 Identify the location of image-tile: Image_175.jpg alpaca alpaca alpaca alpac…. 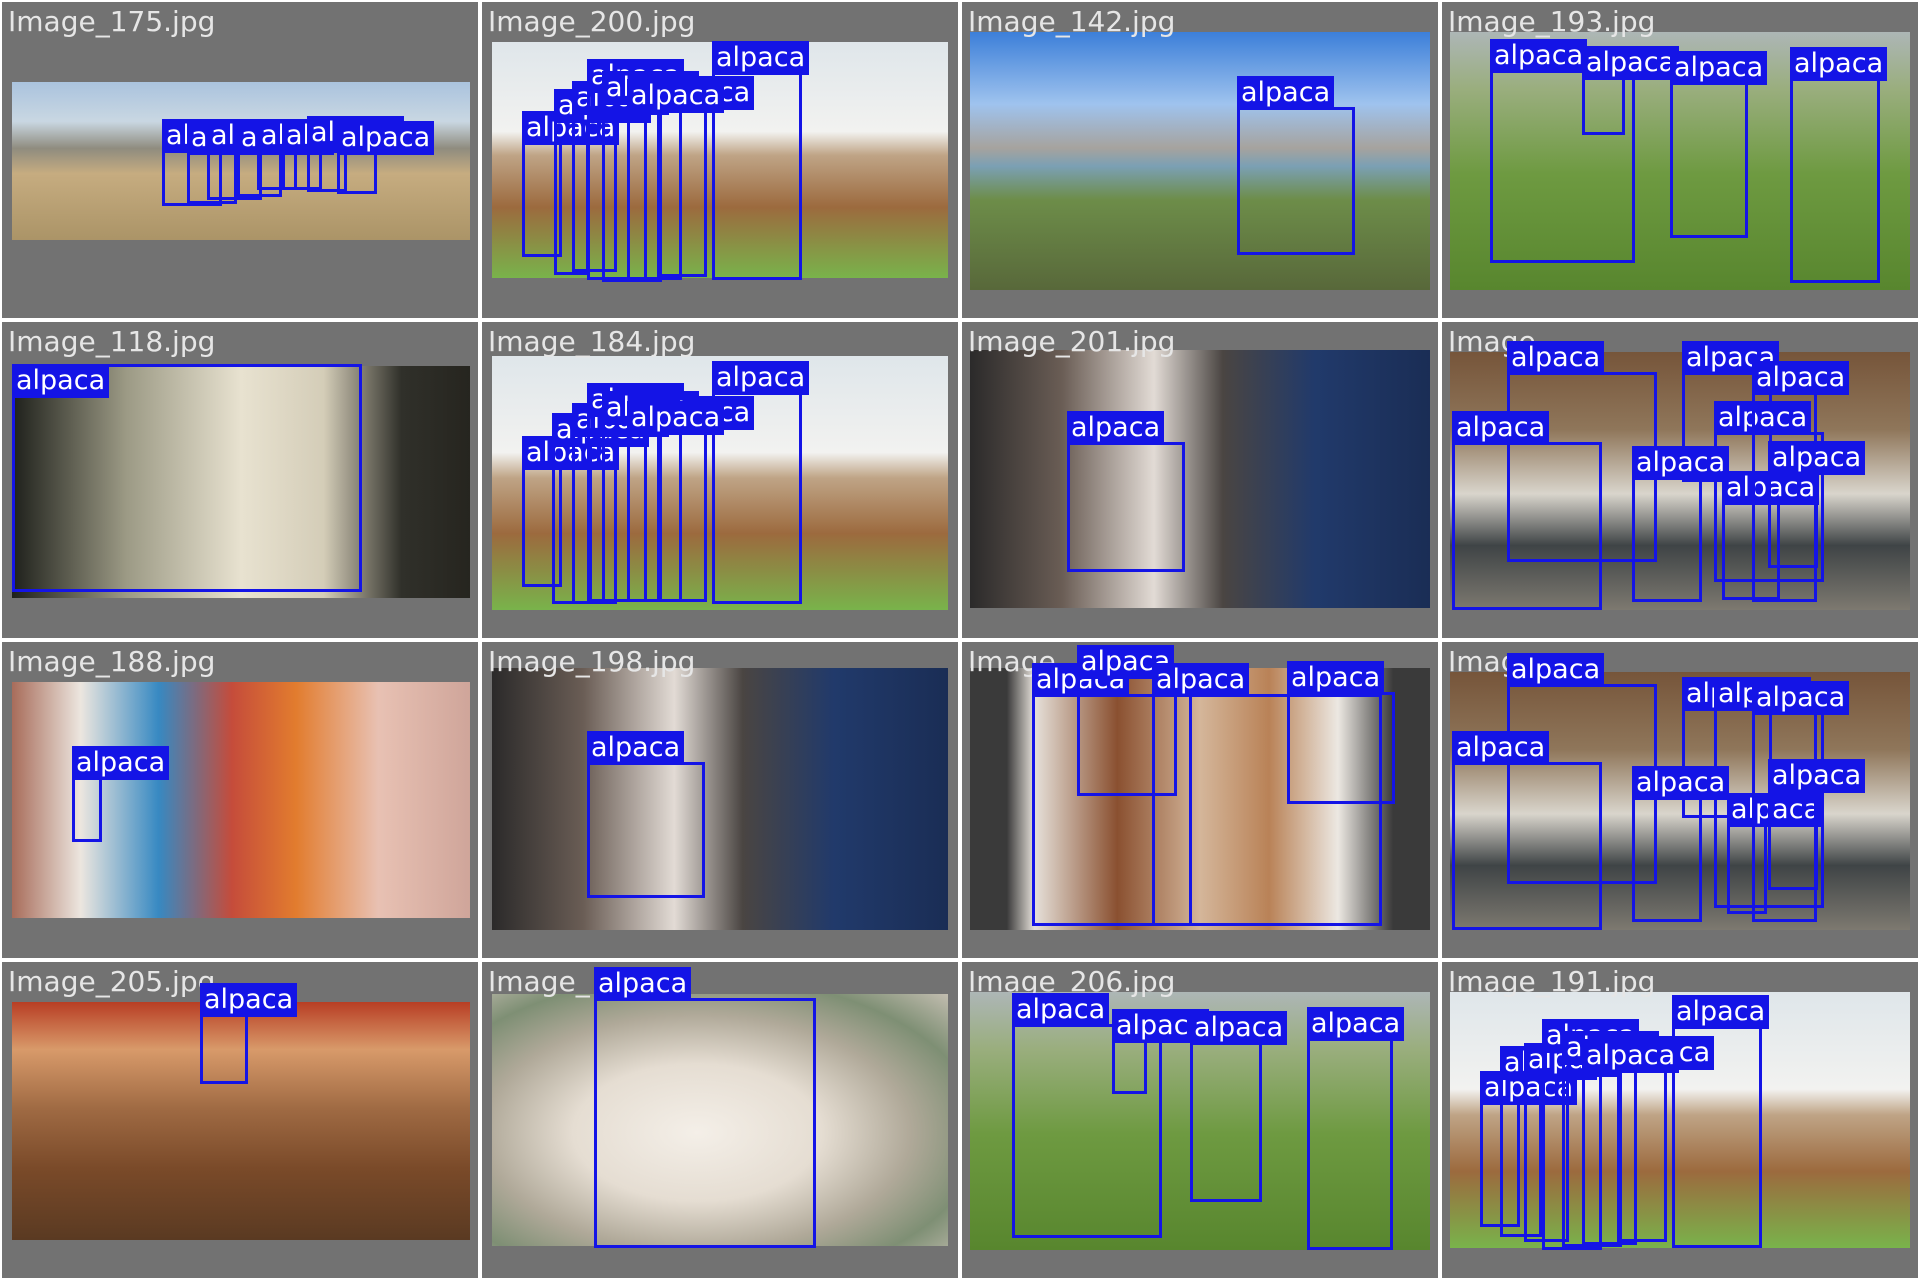
(240, 160).